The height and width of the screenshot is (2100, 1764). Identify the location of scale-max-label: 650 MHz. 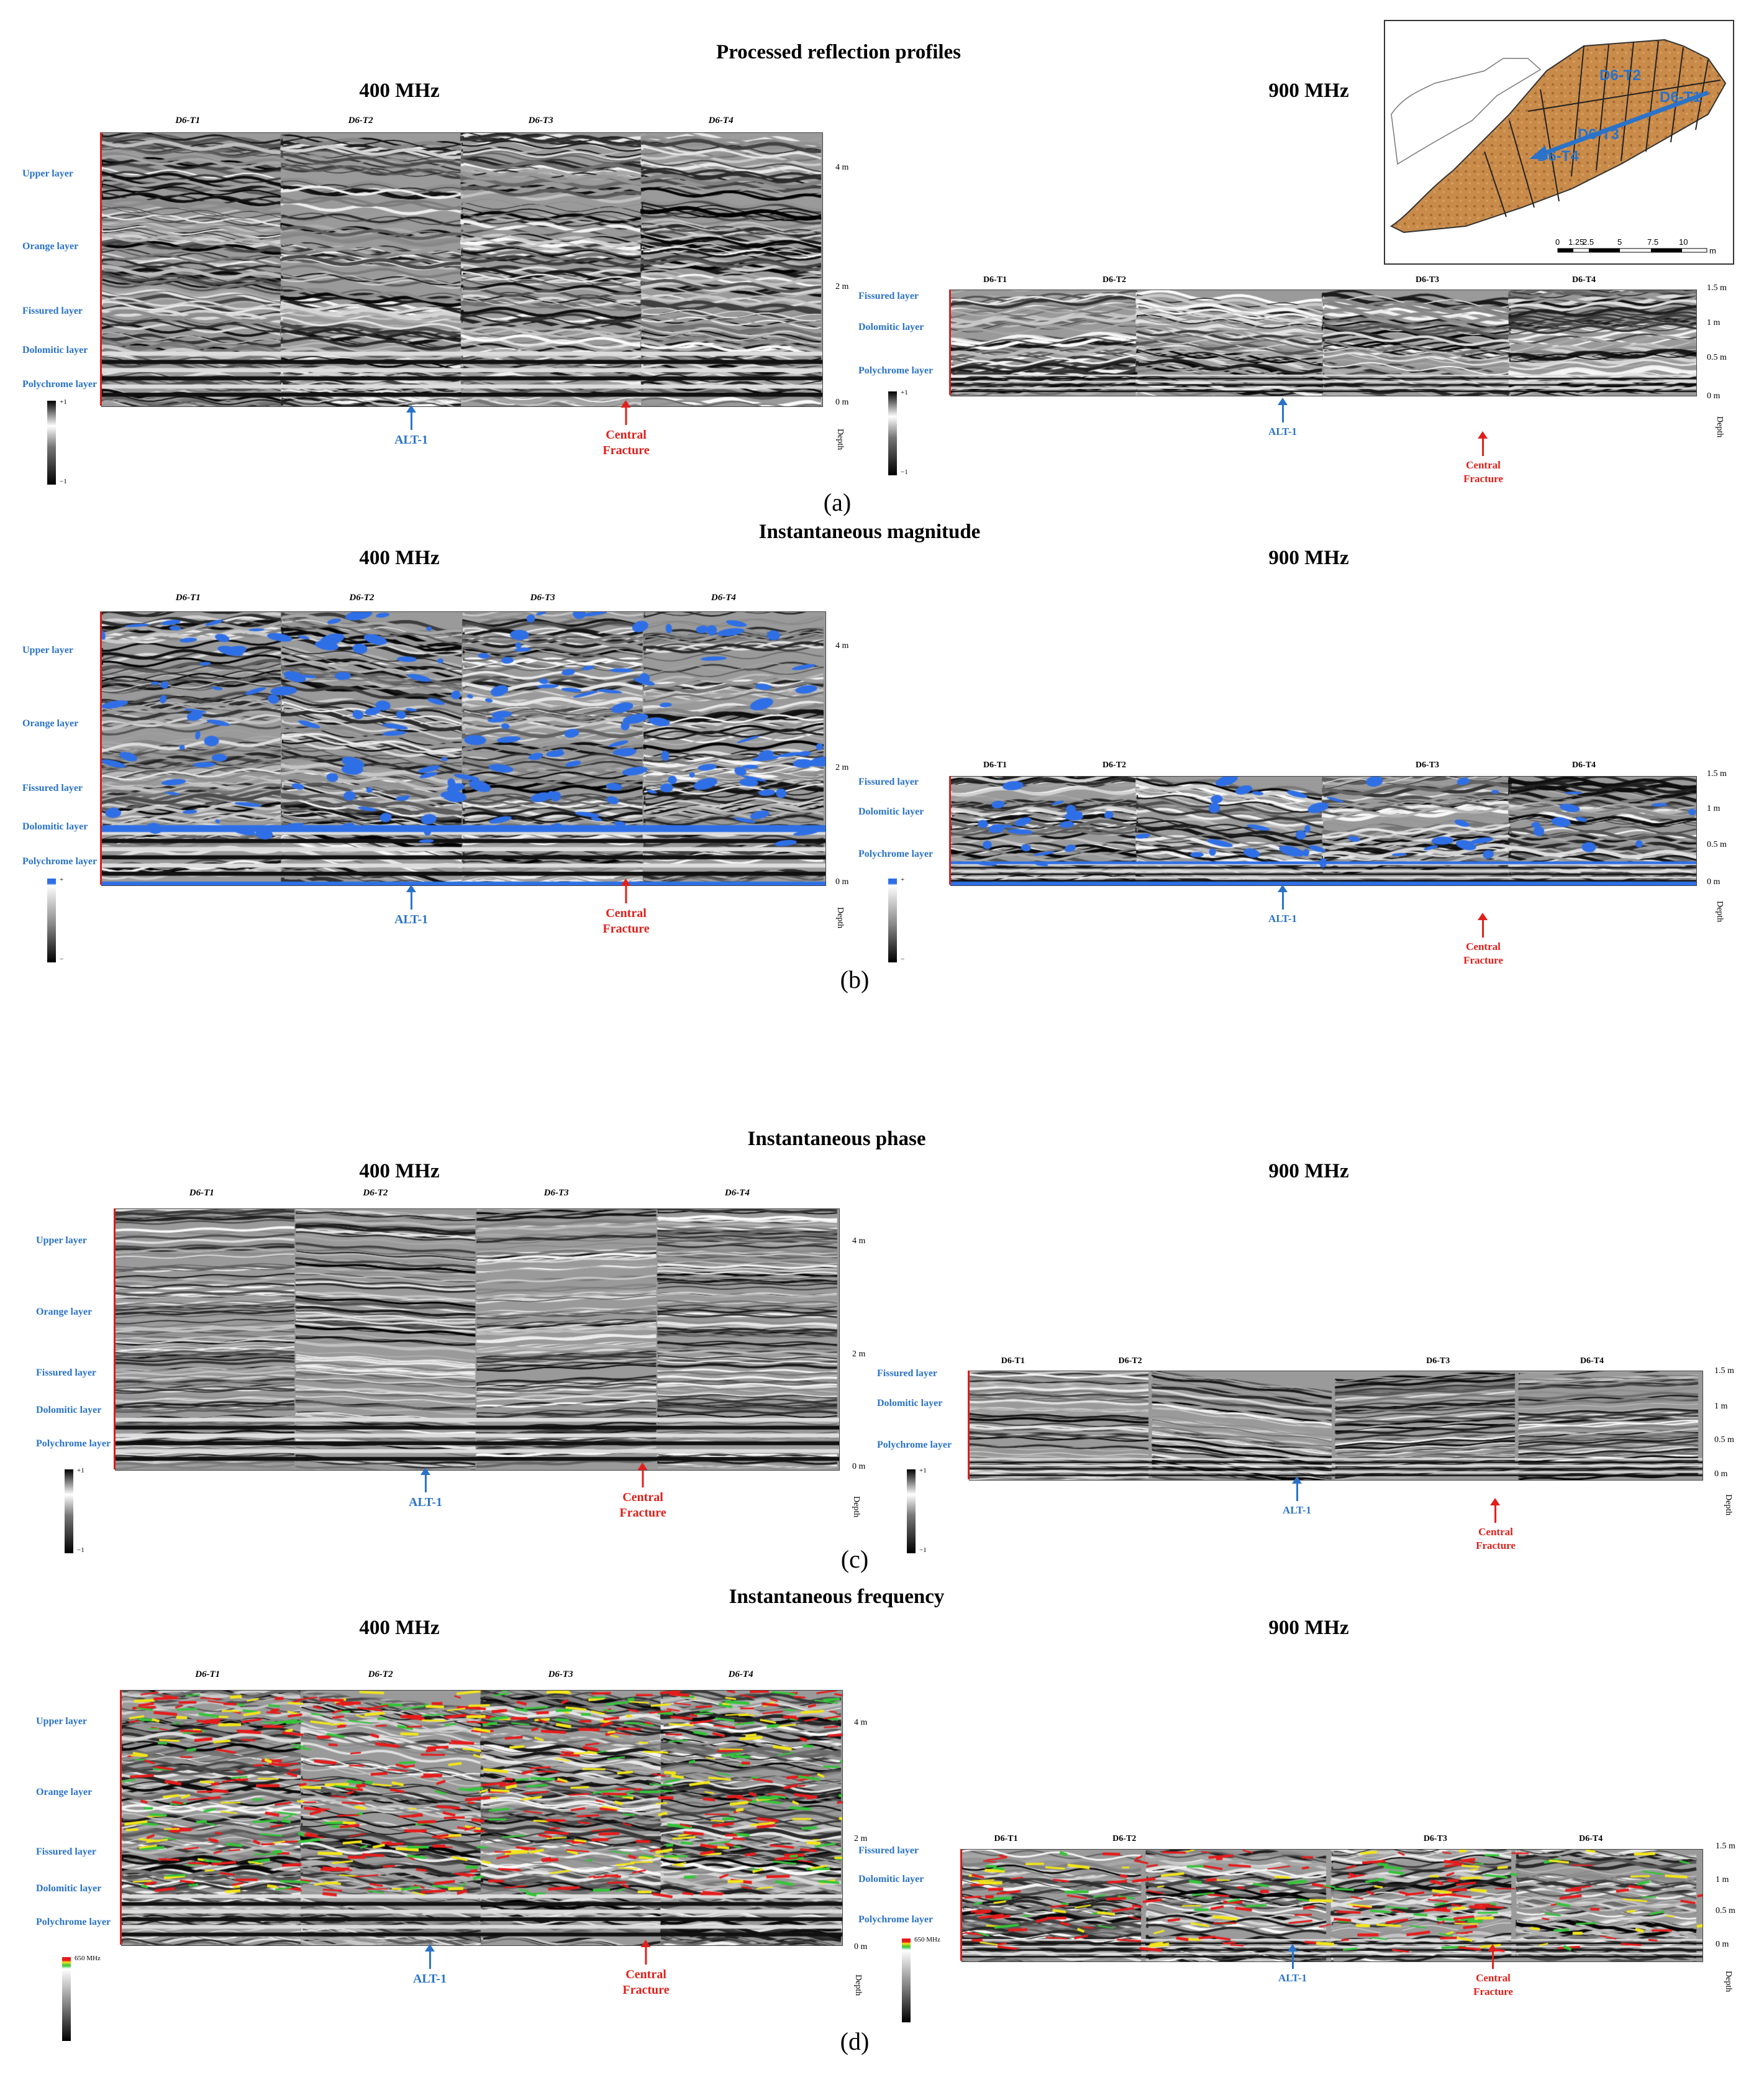
(927, 1939).